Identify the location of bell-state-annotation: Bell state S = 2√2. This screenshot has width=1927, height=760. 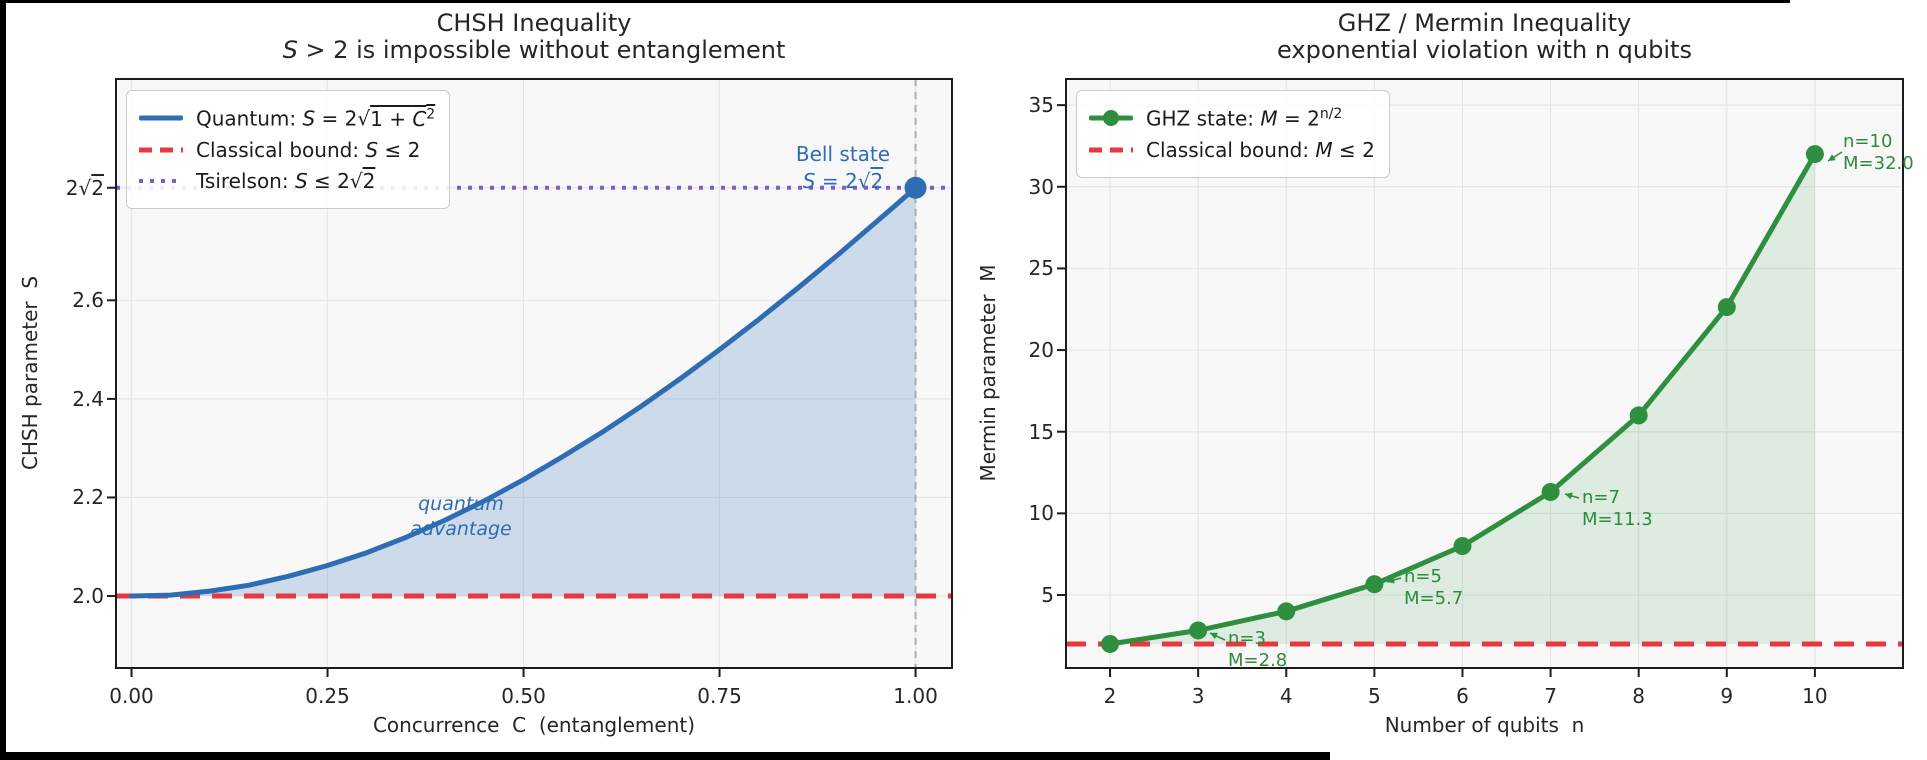
(843, 167).